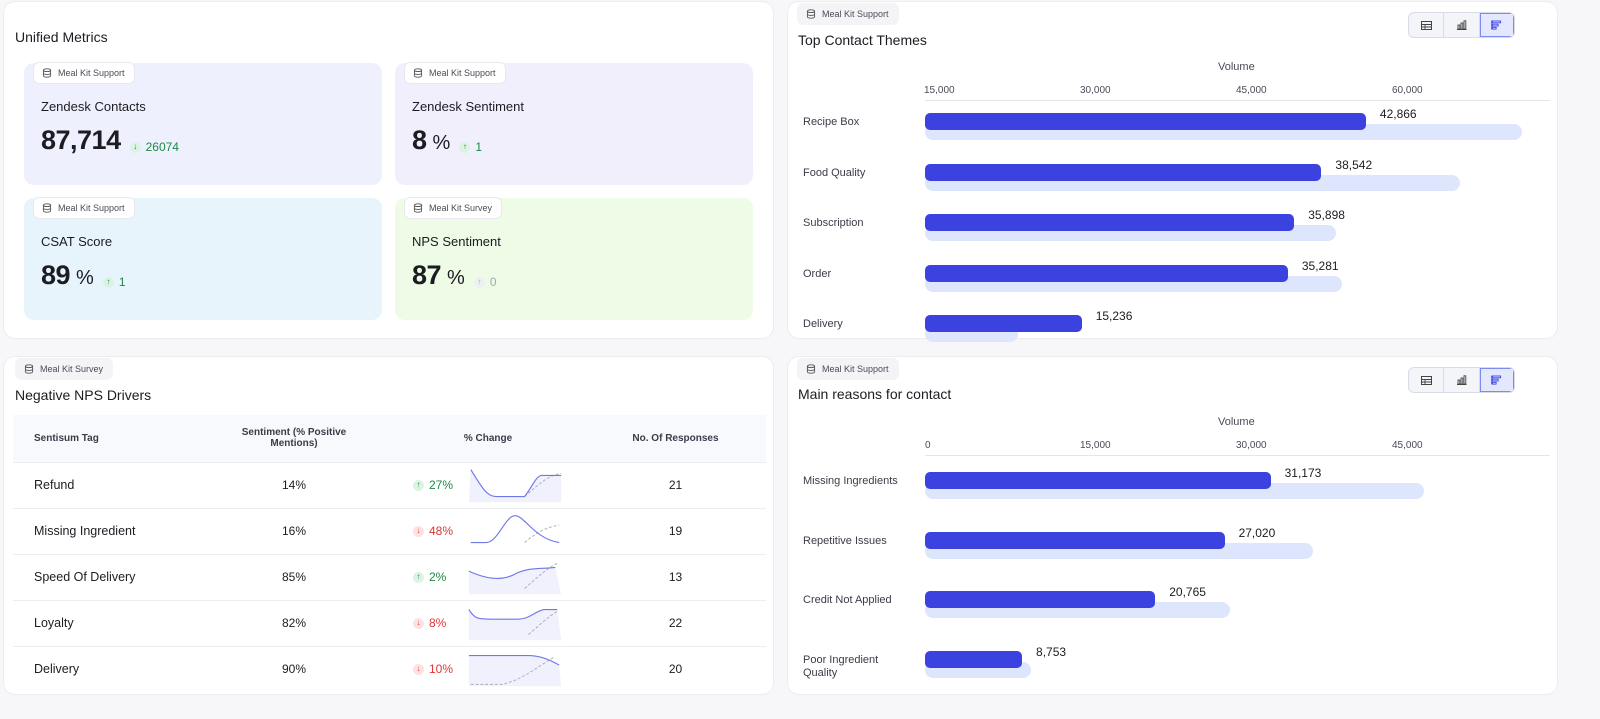 This screenshot has height=719, width=1600. I want to click on category-label: Delivery, so click(823, 324).